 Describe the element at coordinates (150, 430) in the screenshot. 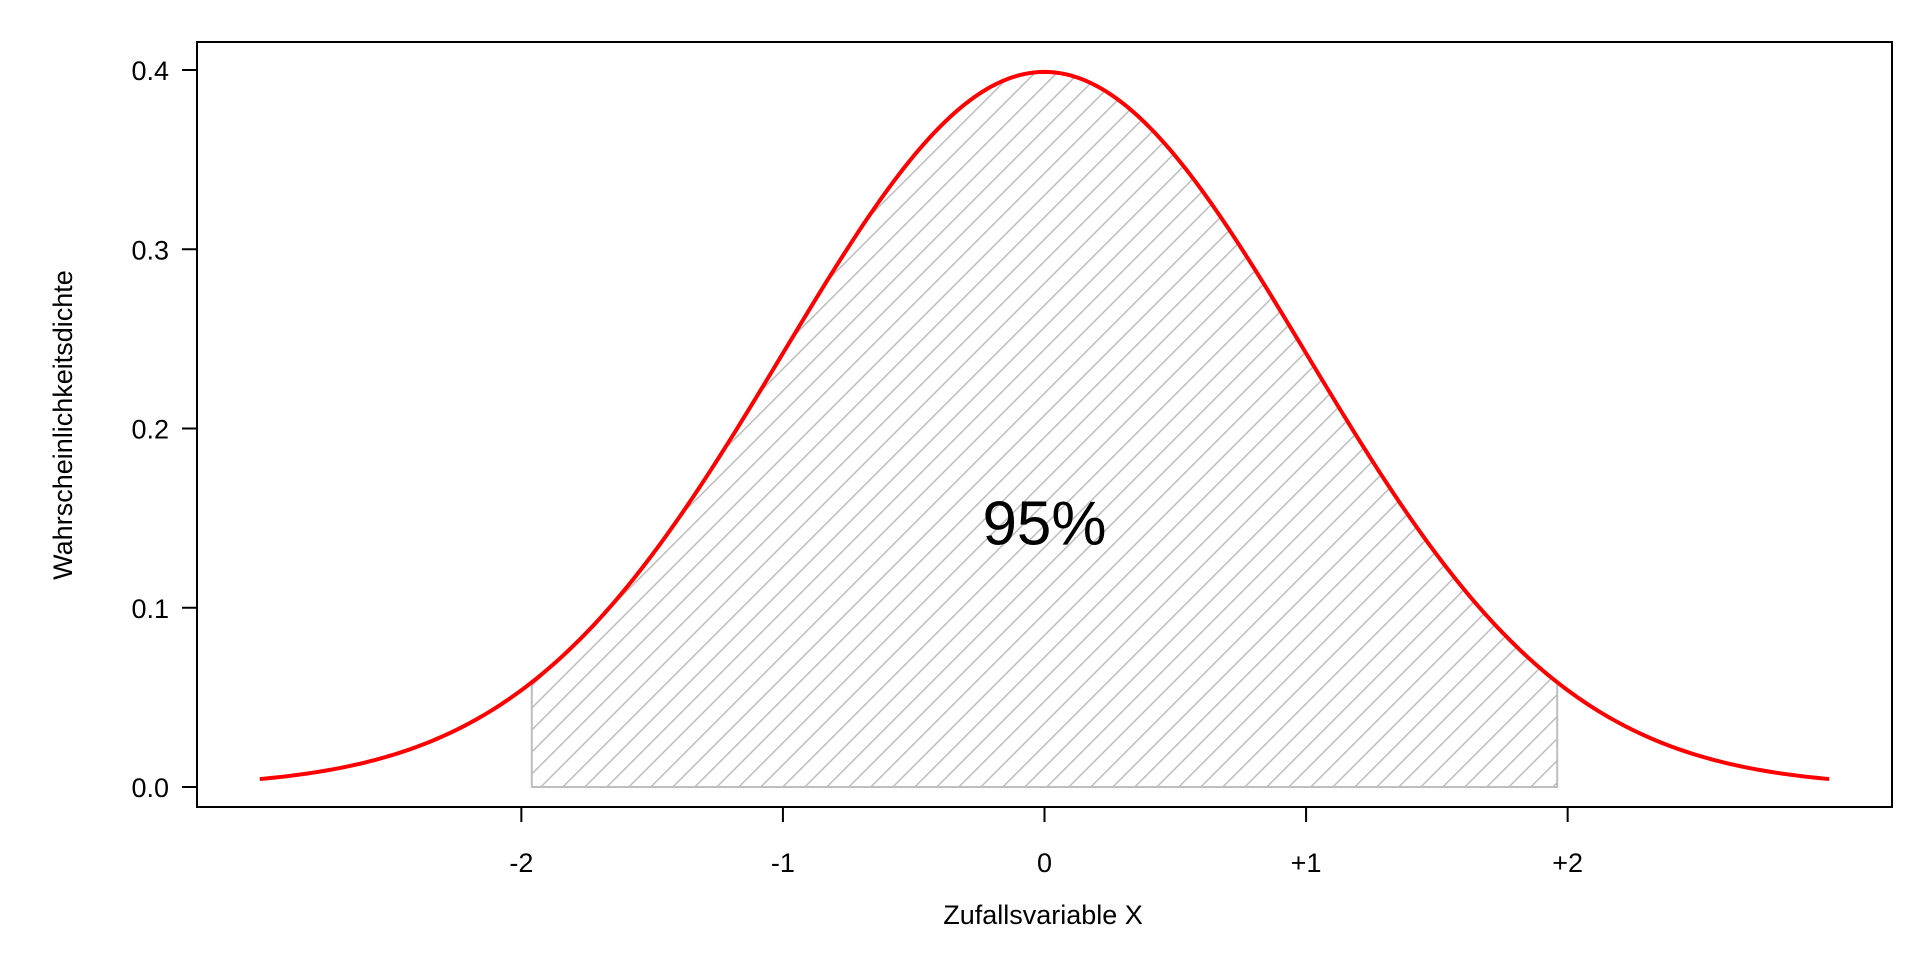

I see `y-tick-label: 0.2` at that location.